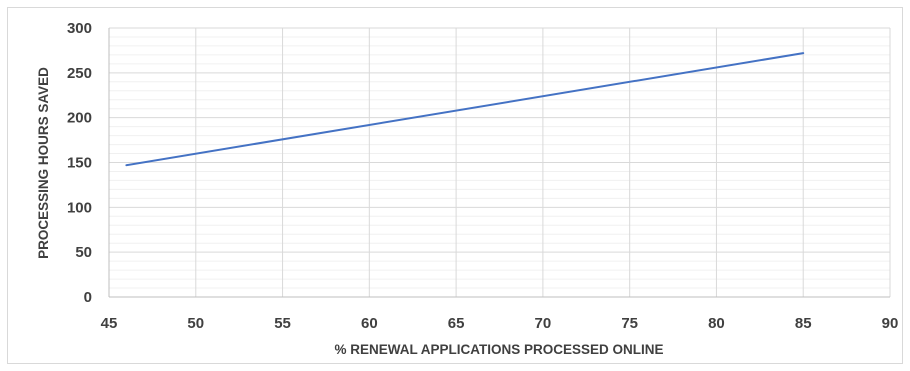 Image resolution: width=910 pixels, height=371 pixels. I want to click on x-tick-label: 55, so click(282, 323).